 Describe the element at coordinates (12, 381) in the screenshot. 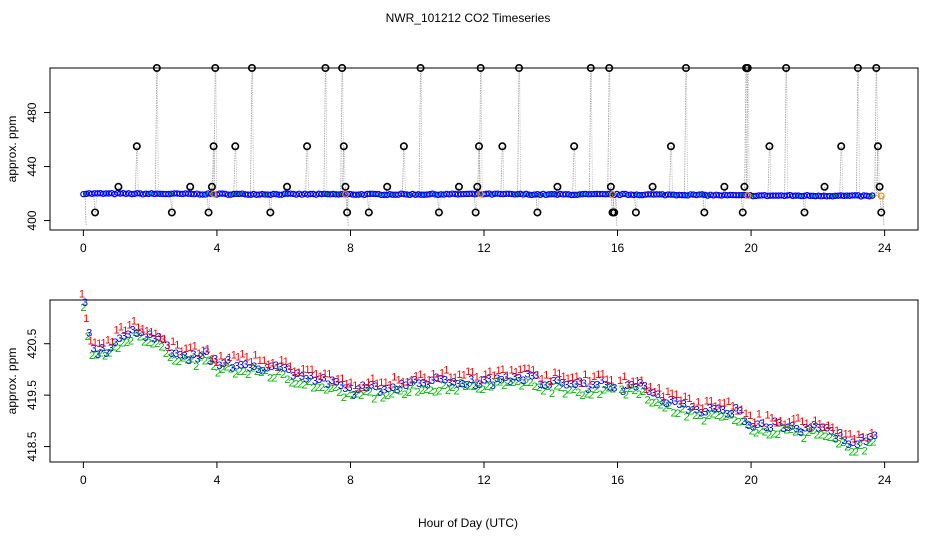

I see `bottom-y-axis-label: approx. ppm` at that location.